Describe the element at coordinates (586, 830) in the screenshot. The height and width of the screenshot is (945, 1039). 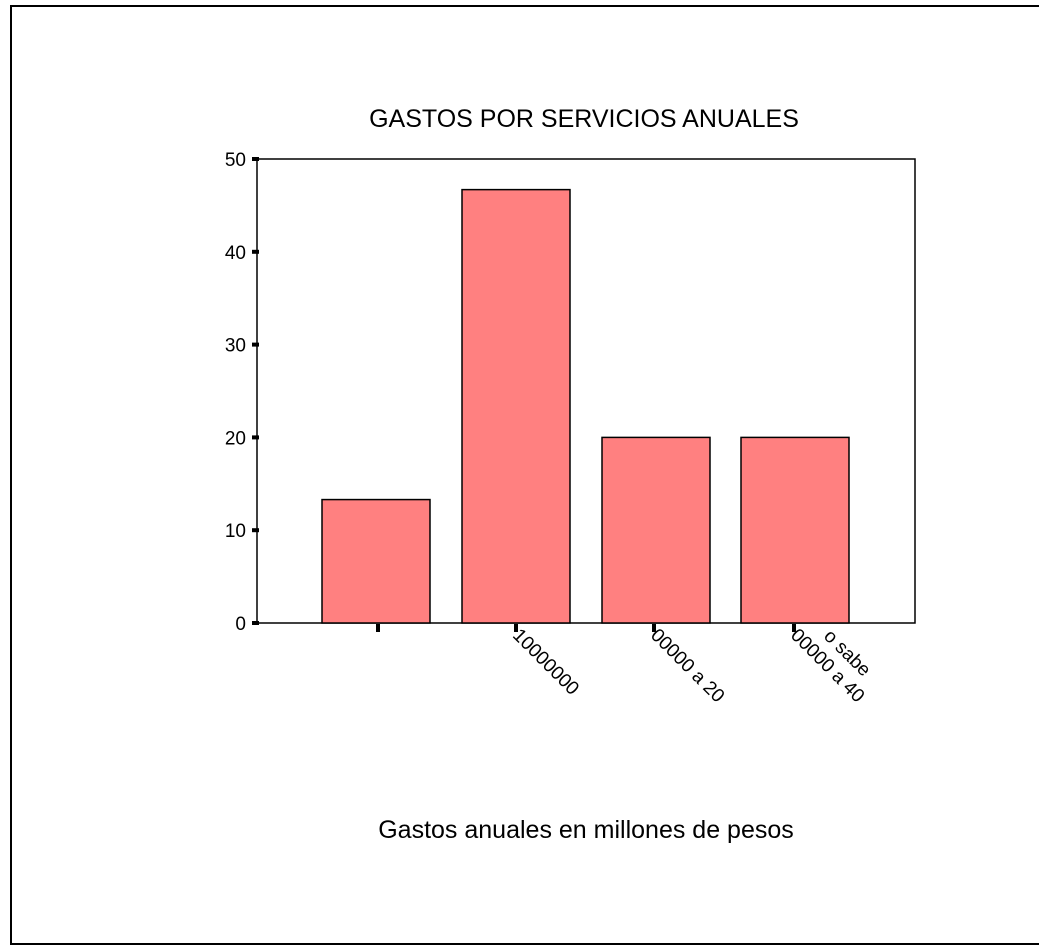
I see `x-axis-label: Gastos anuales en millones de pesos` at that location.